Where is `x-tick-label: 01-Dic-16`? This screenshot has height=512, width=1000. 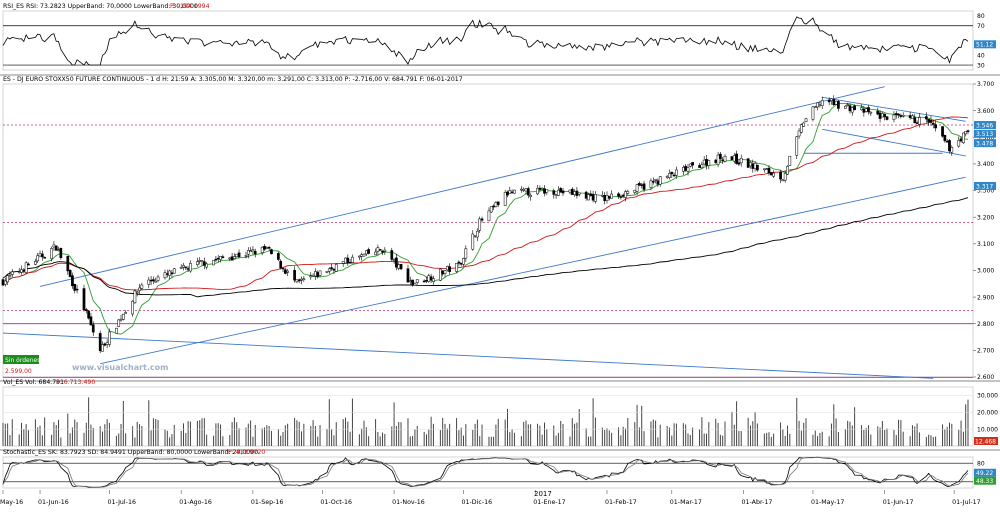 x-tick-label: 01-Dic-16 is located at coordinates (477, 502).